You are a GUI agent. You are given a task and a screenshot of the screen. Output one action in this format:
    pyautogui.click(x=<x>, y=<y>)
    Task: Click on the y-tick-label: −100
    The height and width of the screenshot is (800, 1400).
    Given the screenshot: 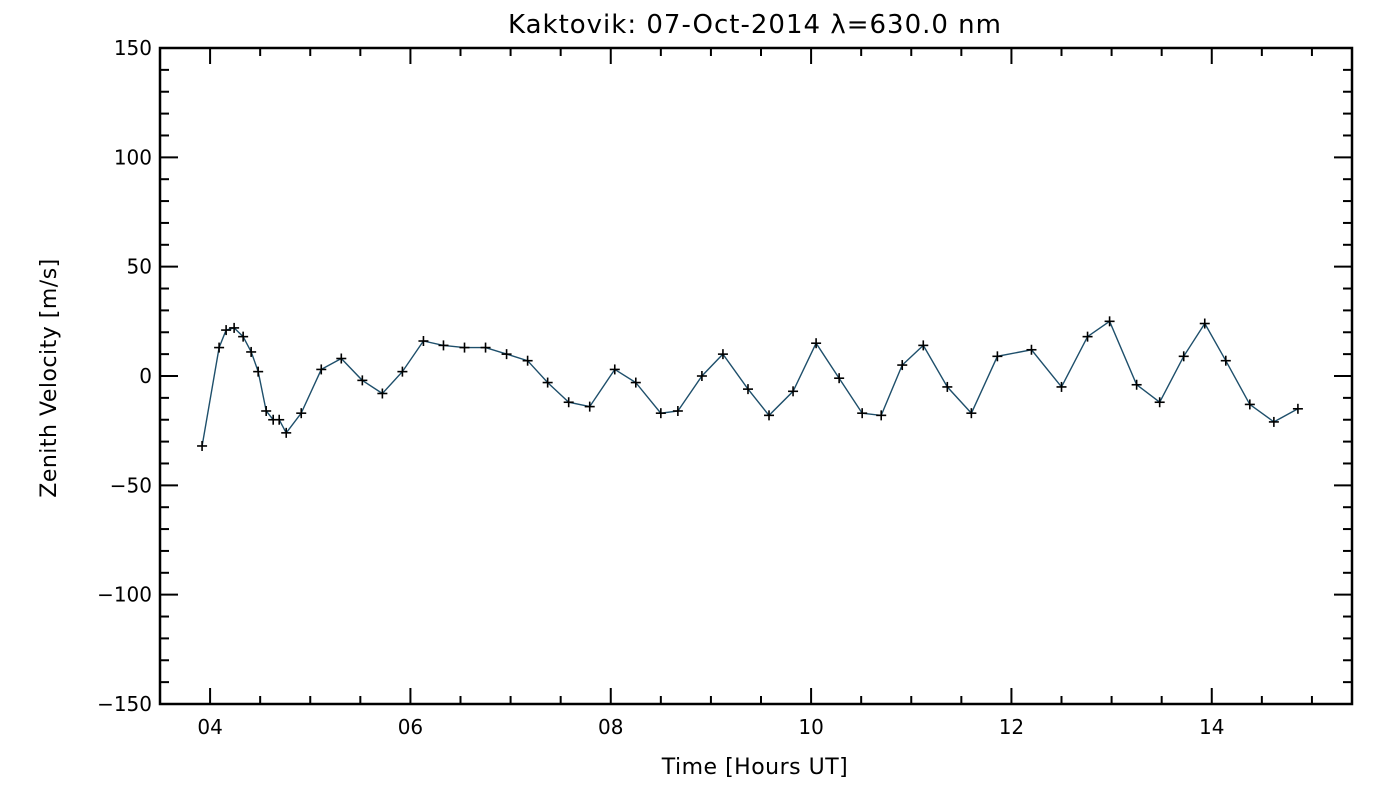 What is the action you would take?
    pyautogui.click(x=124, y=595)
    